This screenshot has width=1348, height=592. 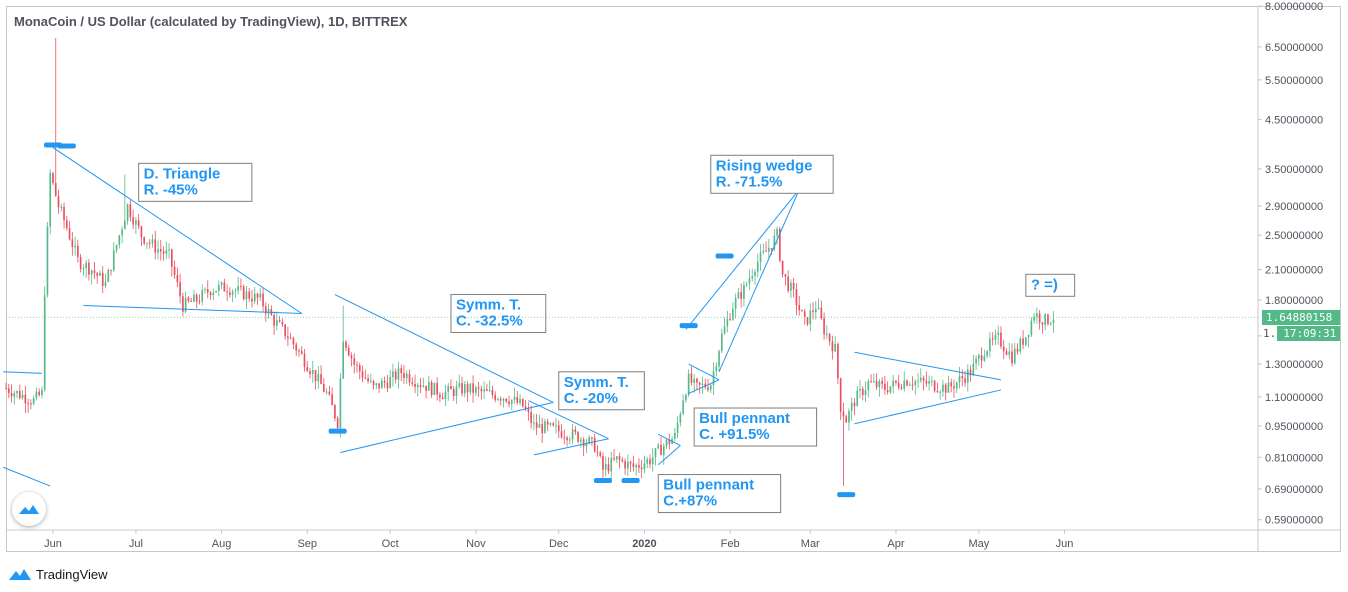 I want to click on y-tick-label: 5.50000000, so click(x=1294, y=81).